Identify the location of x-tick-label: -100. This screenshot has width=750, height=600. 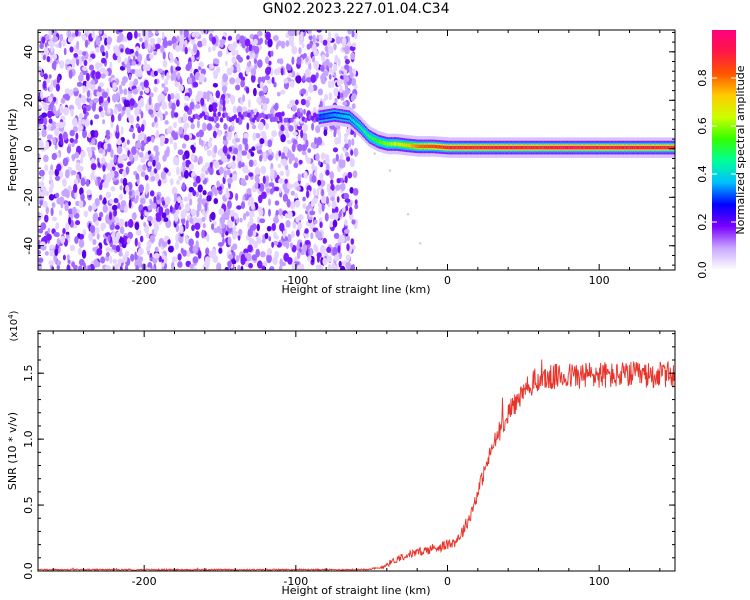
(295, 581).